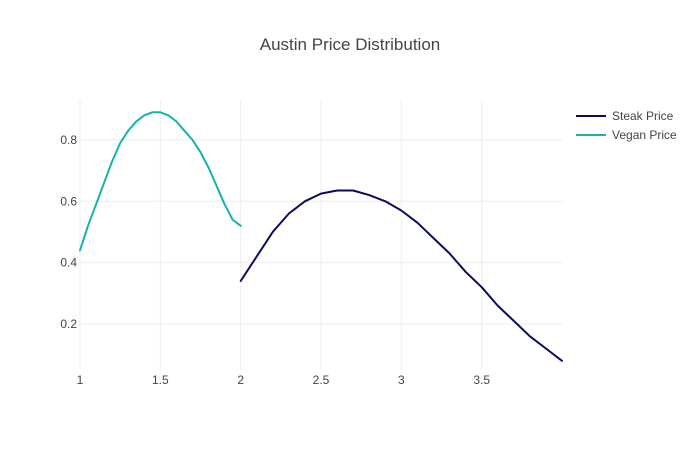 This screenshot has width=700, height=450. Describe the element at coordinates (644, 135) in the screenshot. I see `legend-label: Vegan Price` at that location.